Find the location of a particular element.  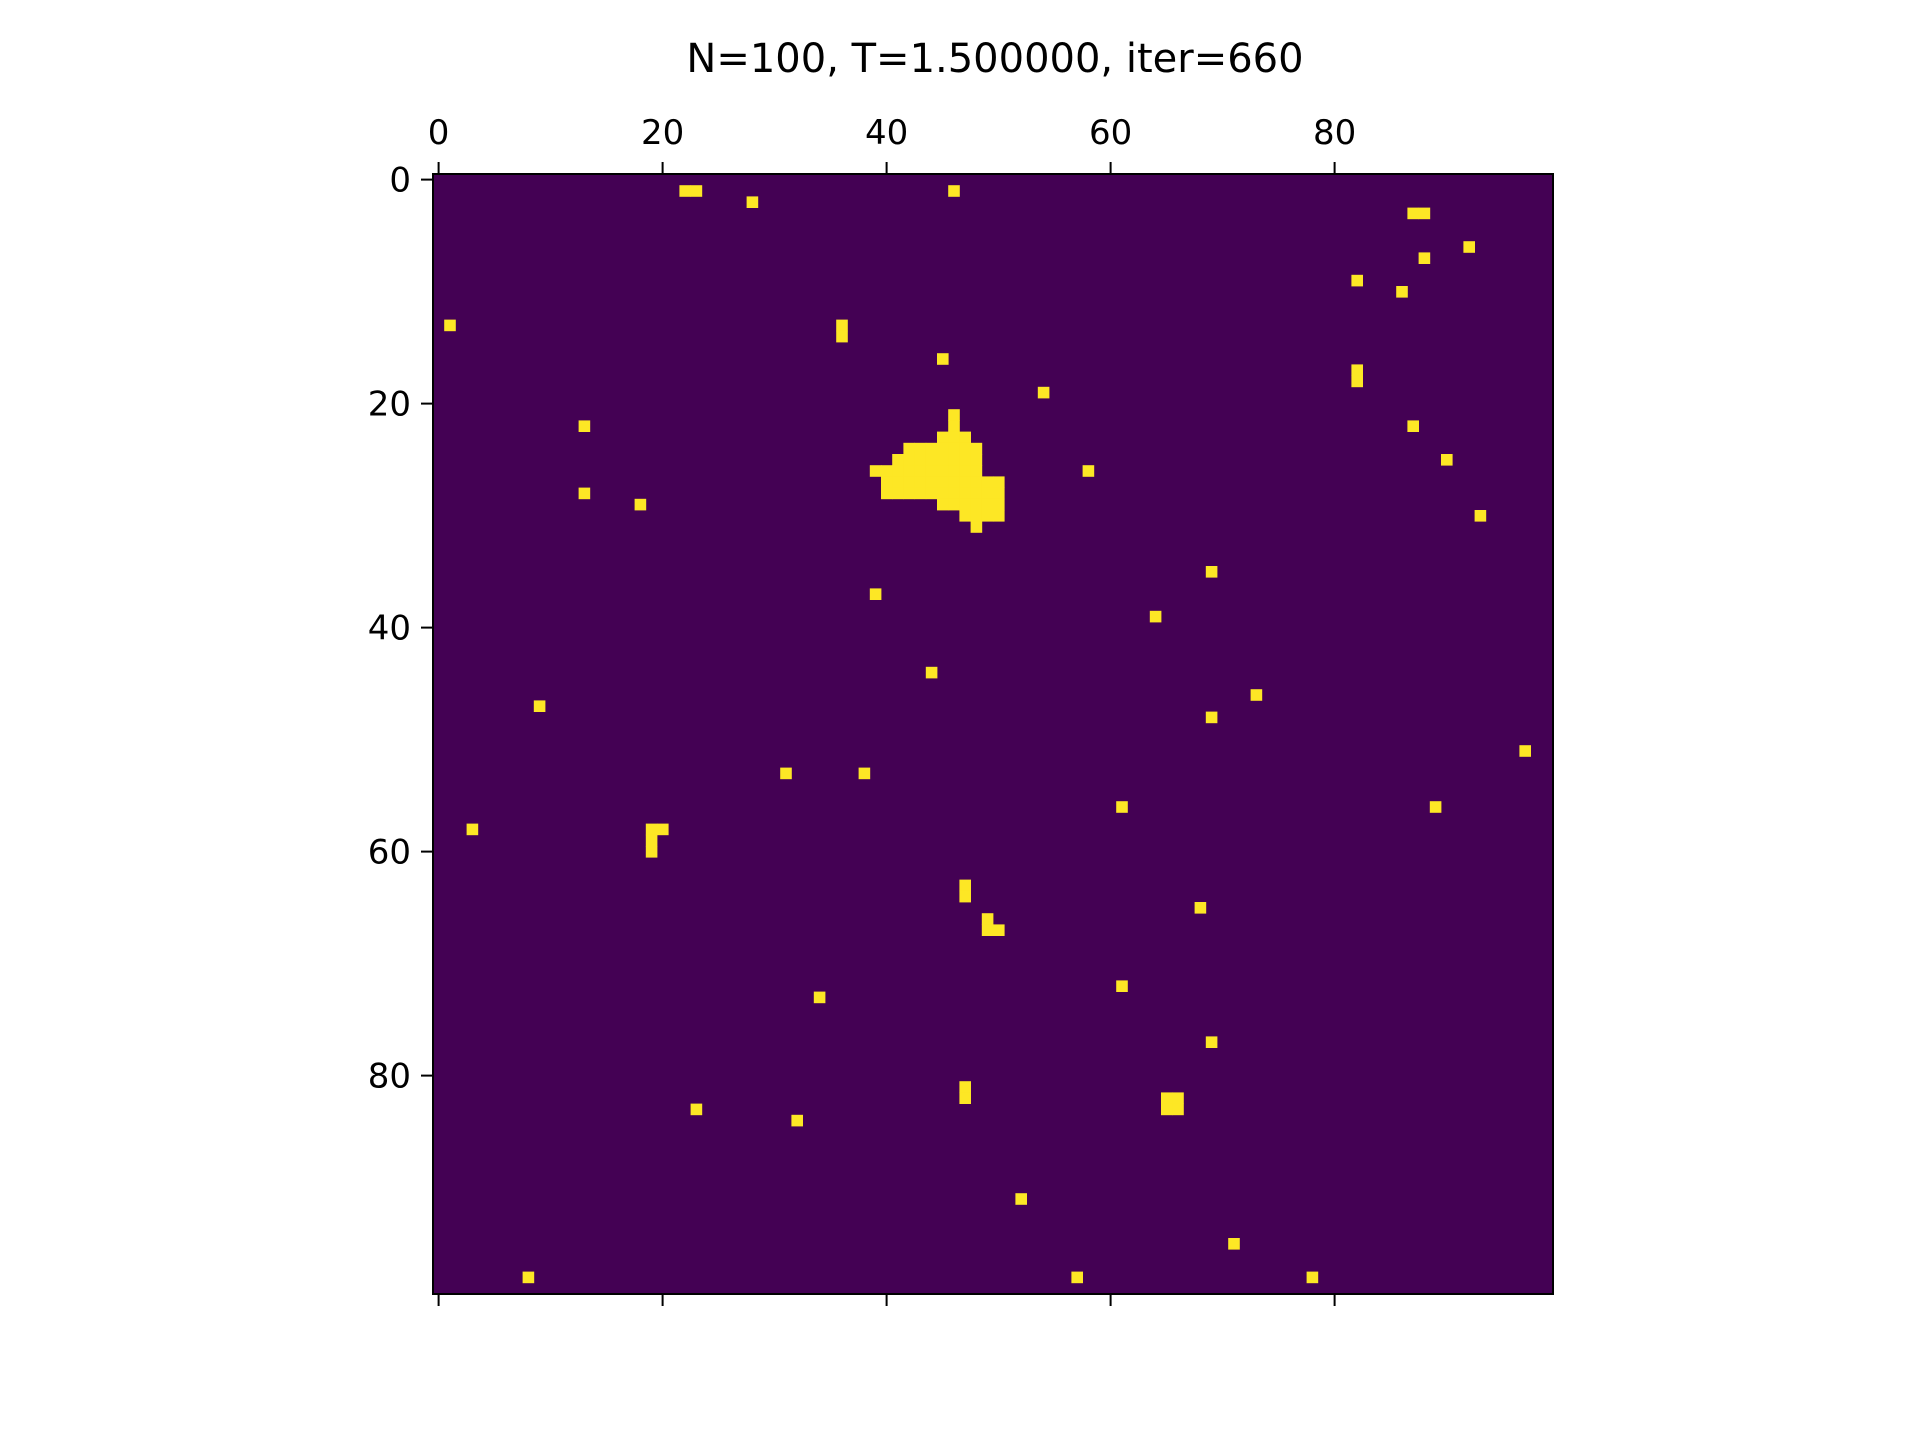

x-tick-label: 0 is located at coordinates (439, 133).